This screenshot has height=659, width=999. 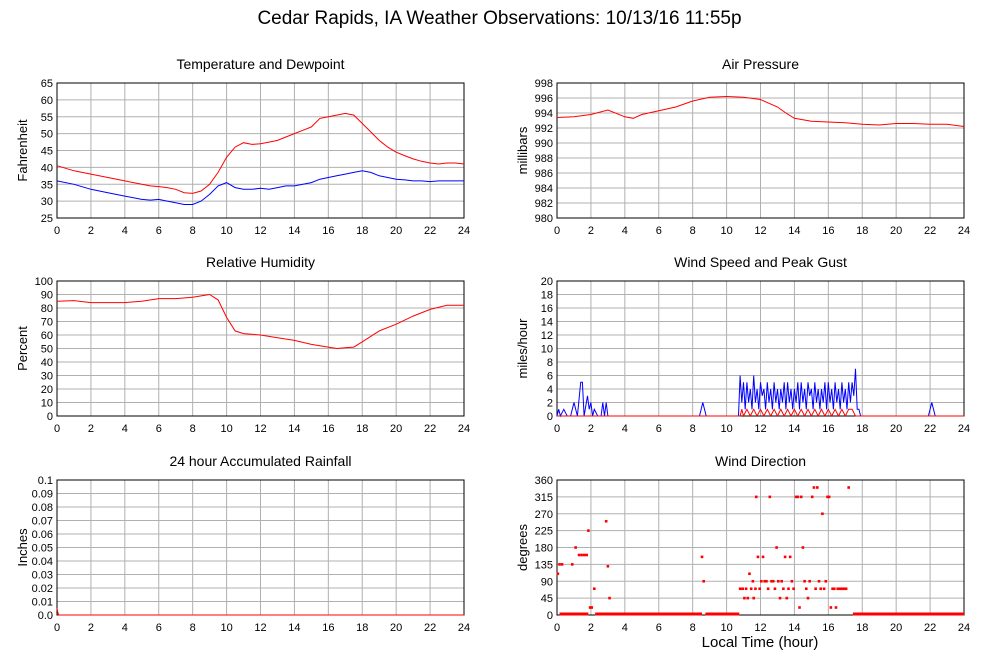 What do you see at coordinates (557, 628) in the screenshot?
I see `direction-xtick-label: 0` at bounding box center [557, 628].